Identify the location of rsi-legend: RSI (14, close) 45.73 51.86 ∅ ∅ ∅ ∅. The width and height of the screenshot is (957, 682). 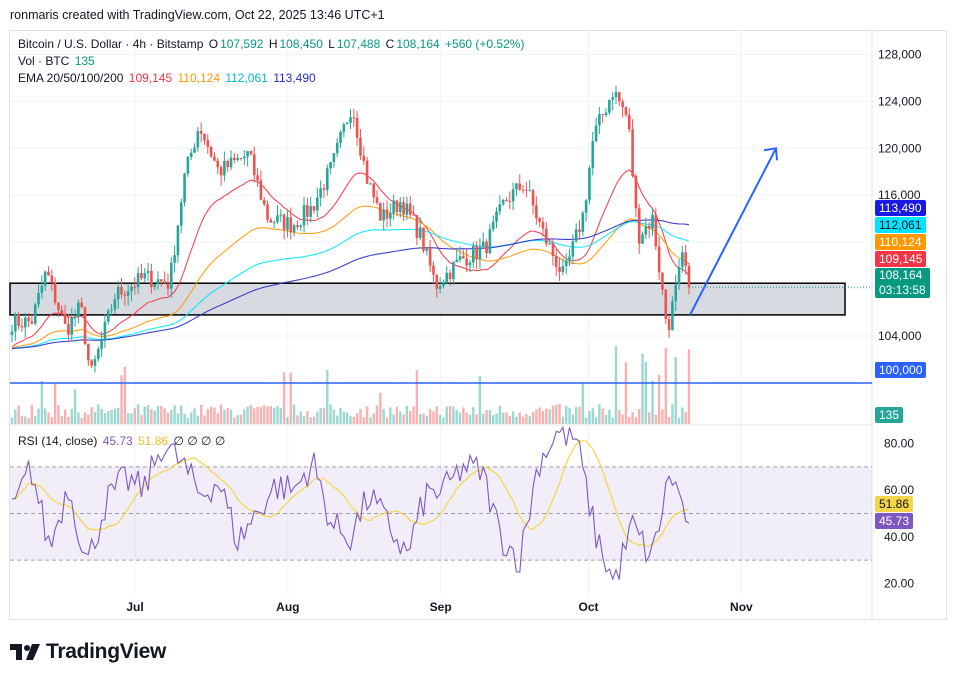
(122, 441).